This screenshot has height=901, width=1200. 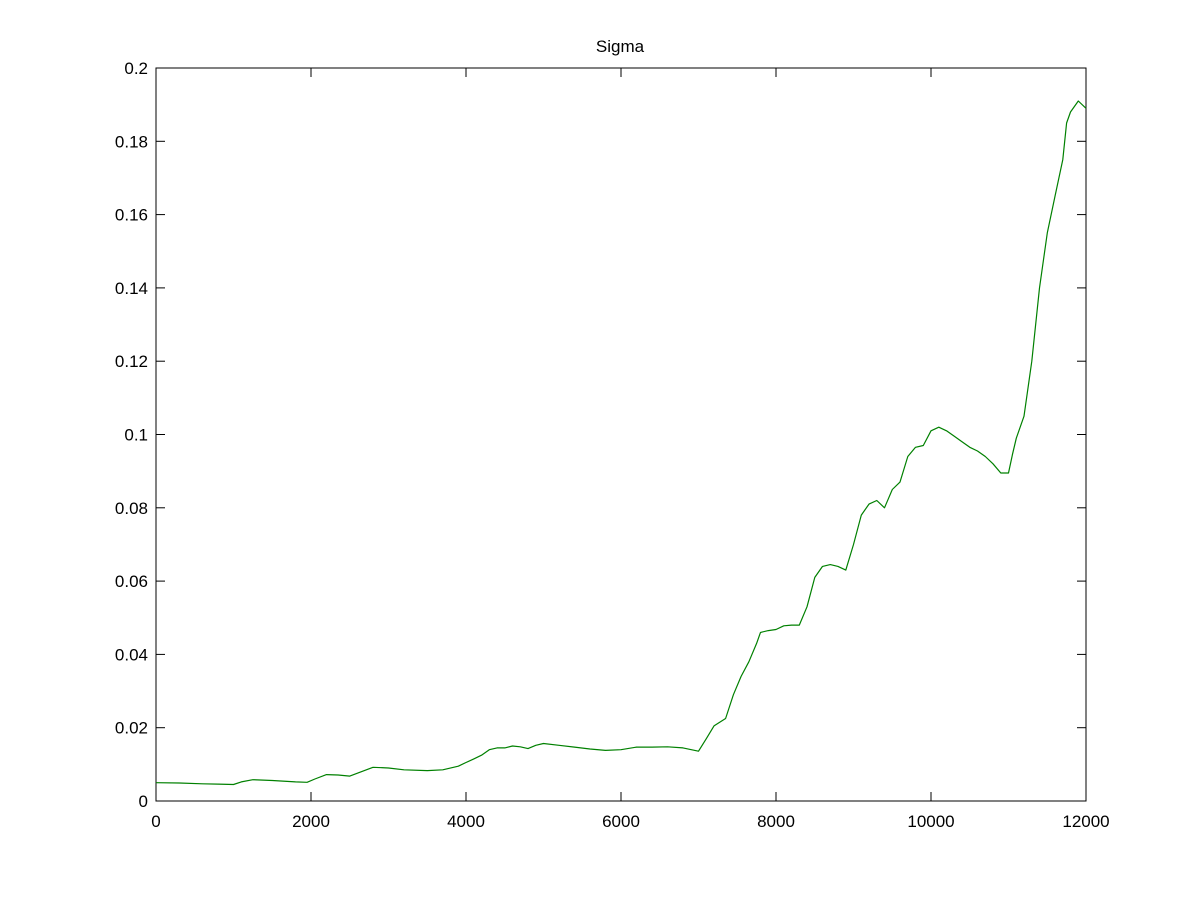 I want to click on y-tick-label: 0.08, so click(x=131, y=508).